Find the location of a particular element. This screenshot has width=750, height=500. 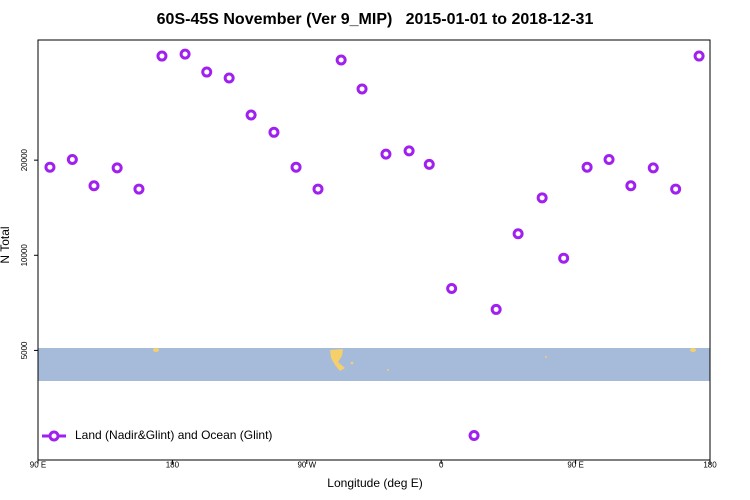

y-tick-label: 5000 is located at coordinates (24, 350).